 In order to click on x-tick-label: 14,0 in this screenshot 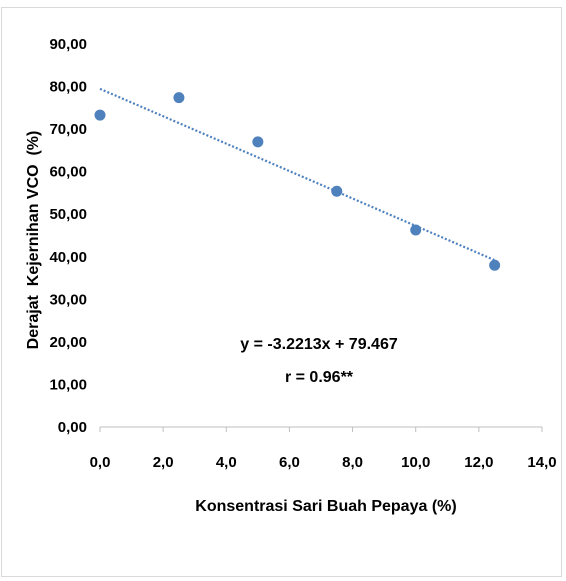, I will do `click(541, 462)`.